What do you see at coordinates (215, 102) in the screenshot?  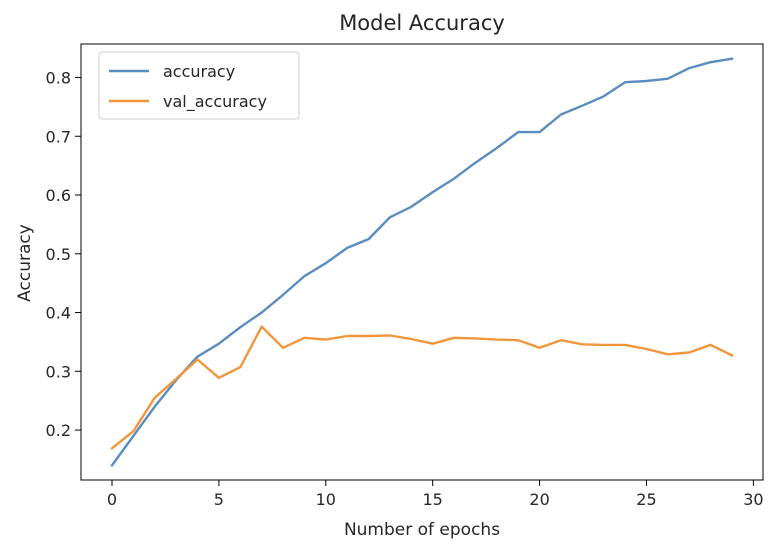 I see `legend-label-val-accuracy: val_accuracy` at bounding box center [215, 102].